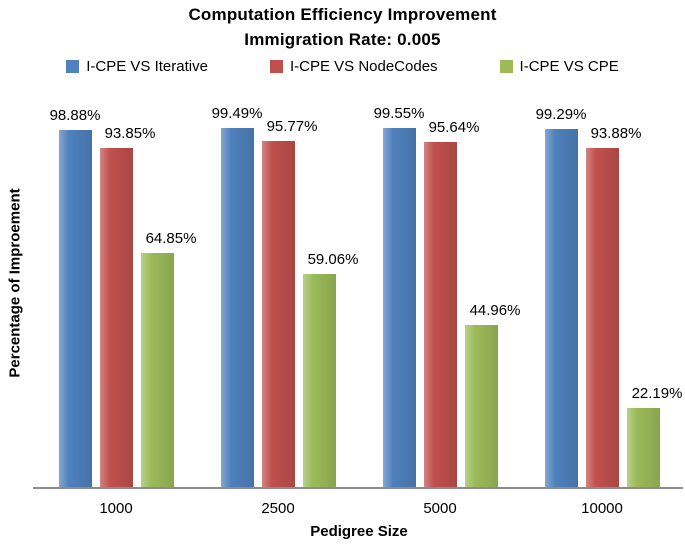 The image size is (685, 546). Describe the element at coordinates (342, 39) in the screenshot. I see `chart-subtitle: Immigration Rate: 0.005` at that location.